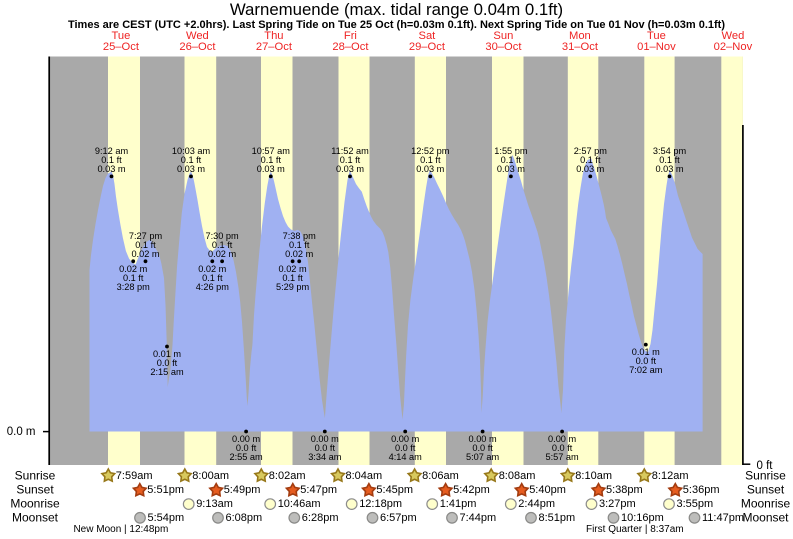 This screenshot has height=539, width=793. What do you see at coordinates (579, 46) in the screenshot?
I see `day-date: 31–Oct` at bounding box center [579, 46].